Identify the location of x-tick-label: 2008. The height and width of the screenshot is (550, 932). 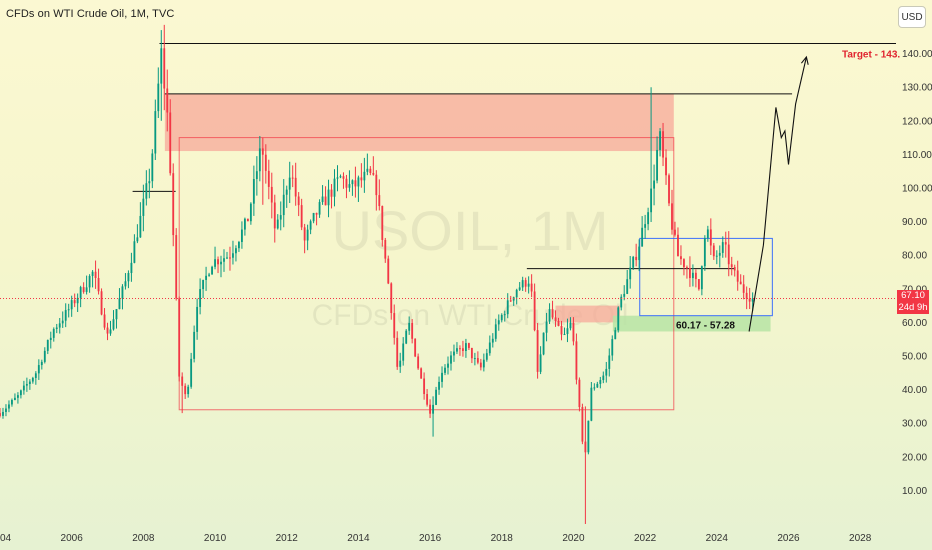
(143, 538).